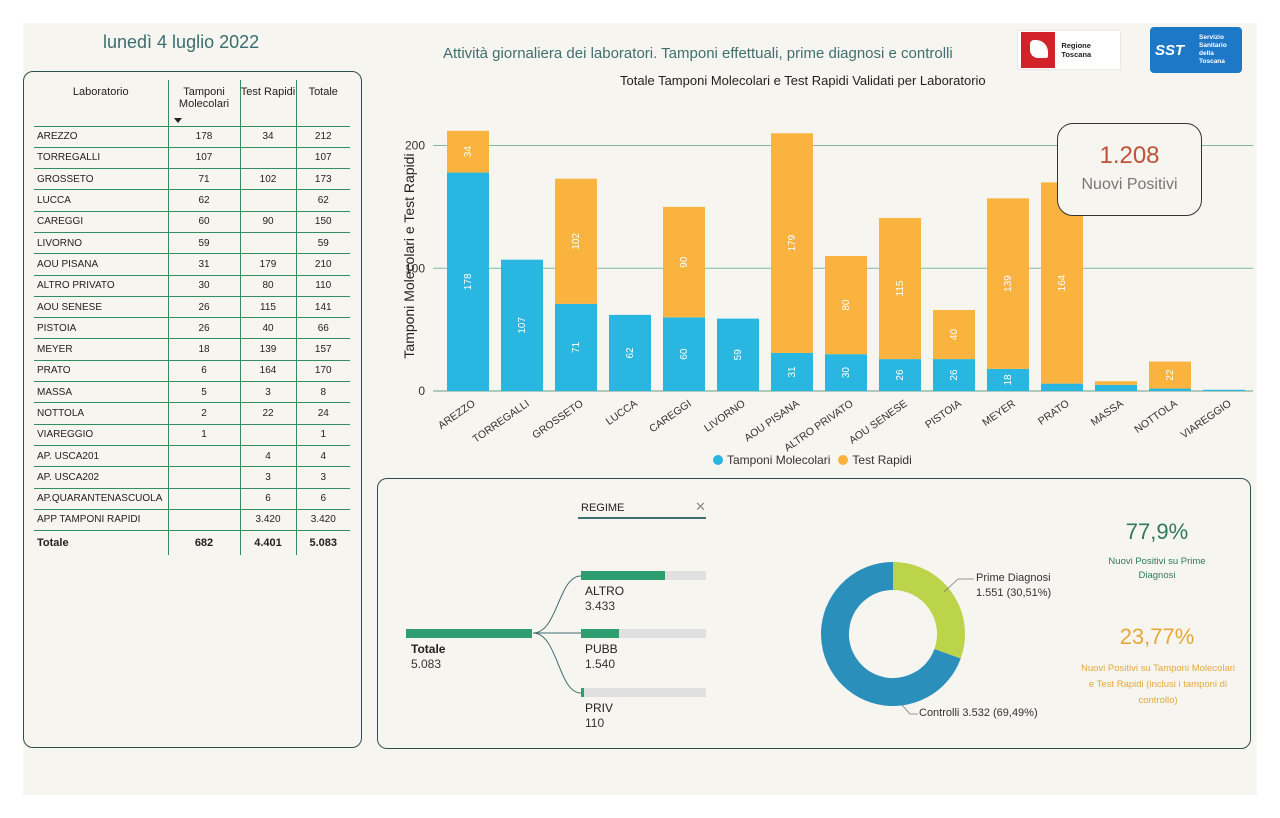 The width and height of the screenshot is (1280, 818). Describe the element at coordinates (101, 392) in the screenshot. I see `cell-lab: MASSA` at that location.